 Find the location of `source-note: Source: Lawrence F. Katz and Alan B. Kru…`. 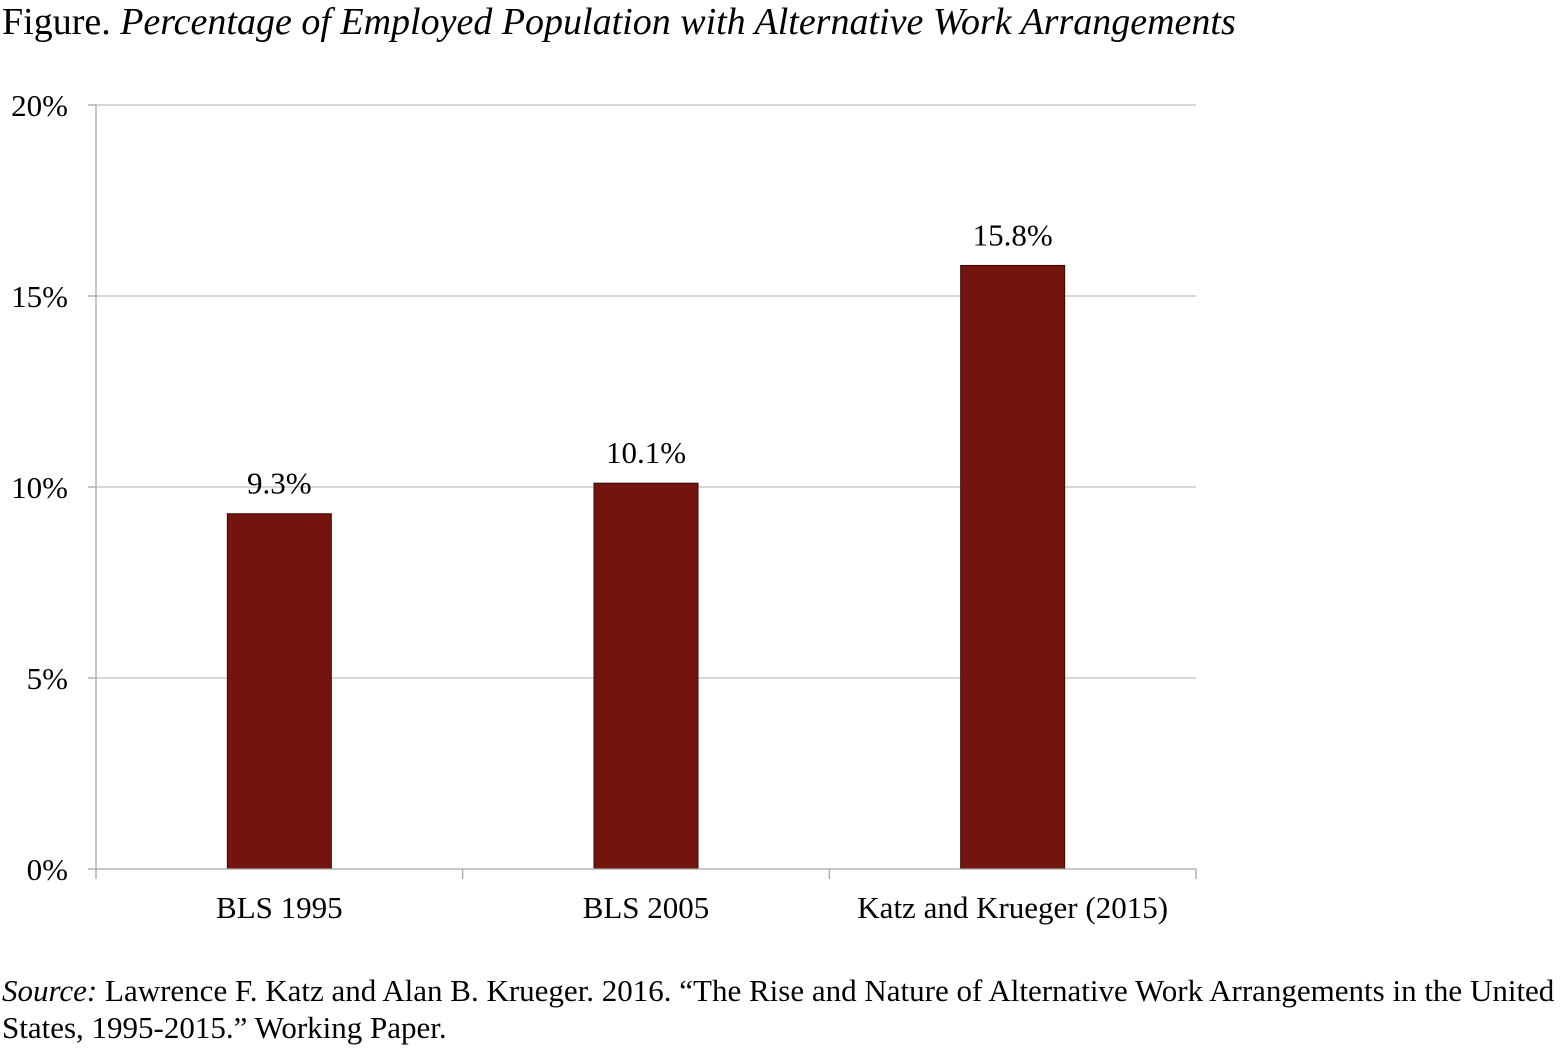

source-note: Source: Lawrence F. Katz and Alan B. Kru… is located at coordinates (782, 1009).